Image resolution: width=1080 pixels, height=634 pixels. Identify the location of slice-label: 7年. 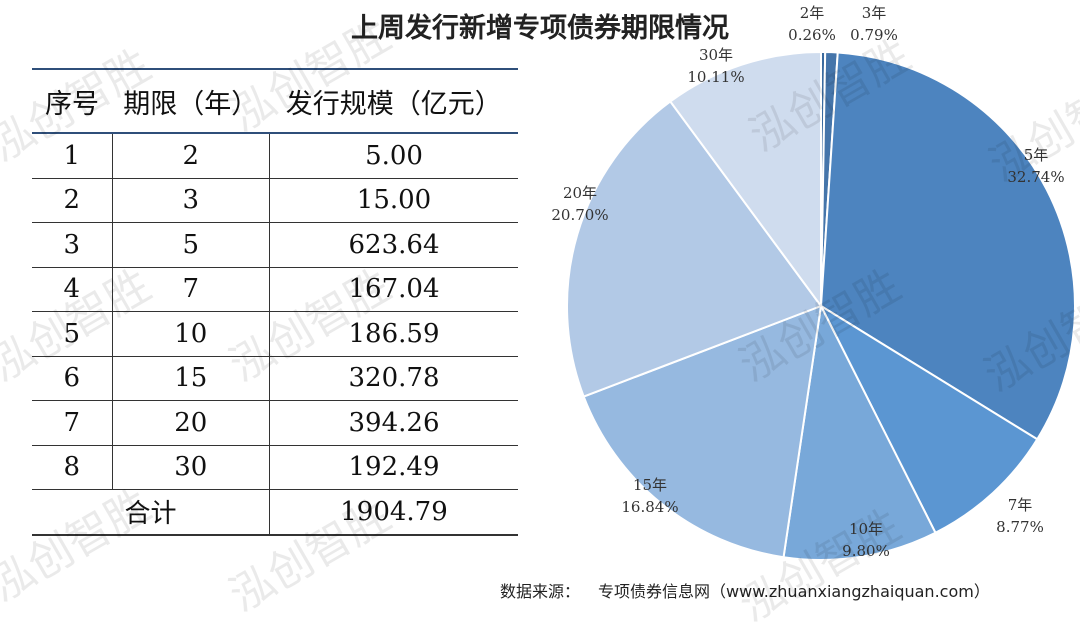
(1020, 505).